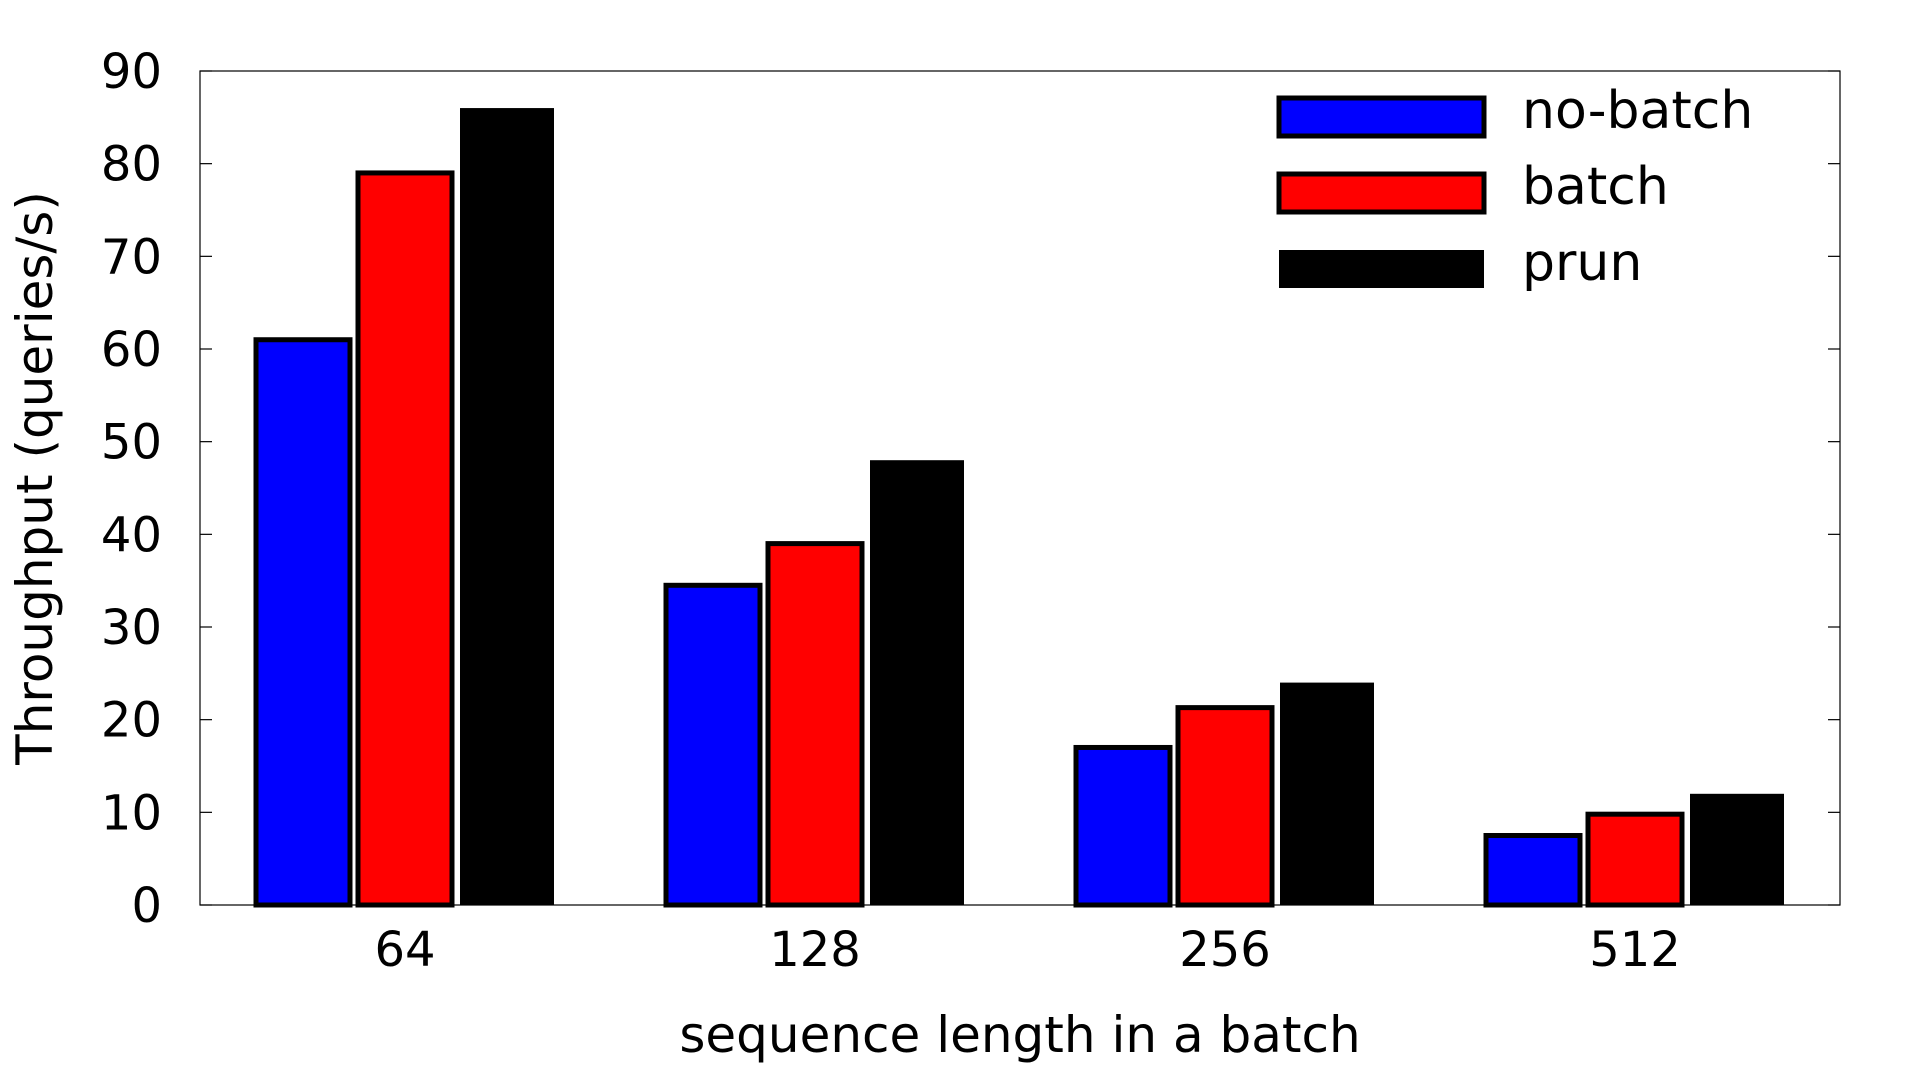  I want to click on legend-swatch-no-batch, so click(1381, 117).